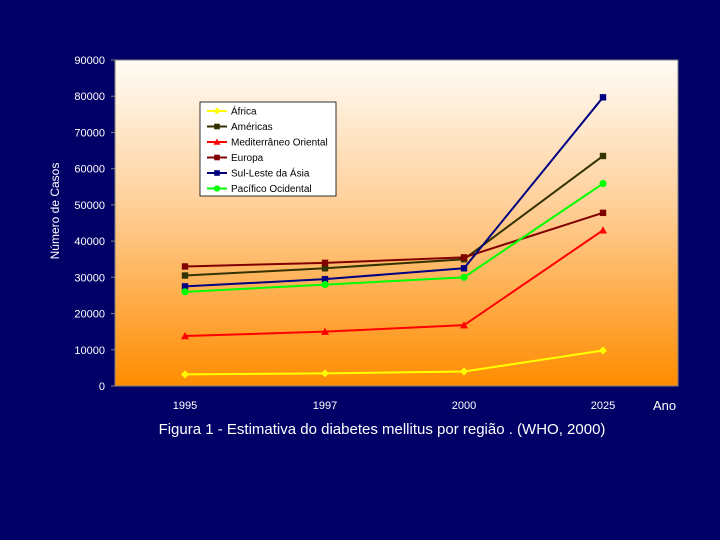  Describe the element at coordinates (89, 278) in the screenshot. I see `y-tick-label: 30000` at that location.